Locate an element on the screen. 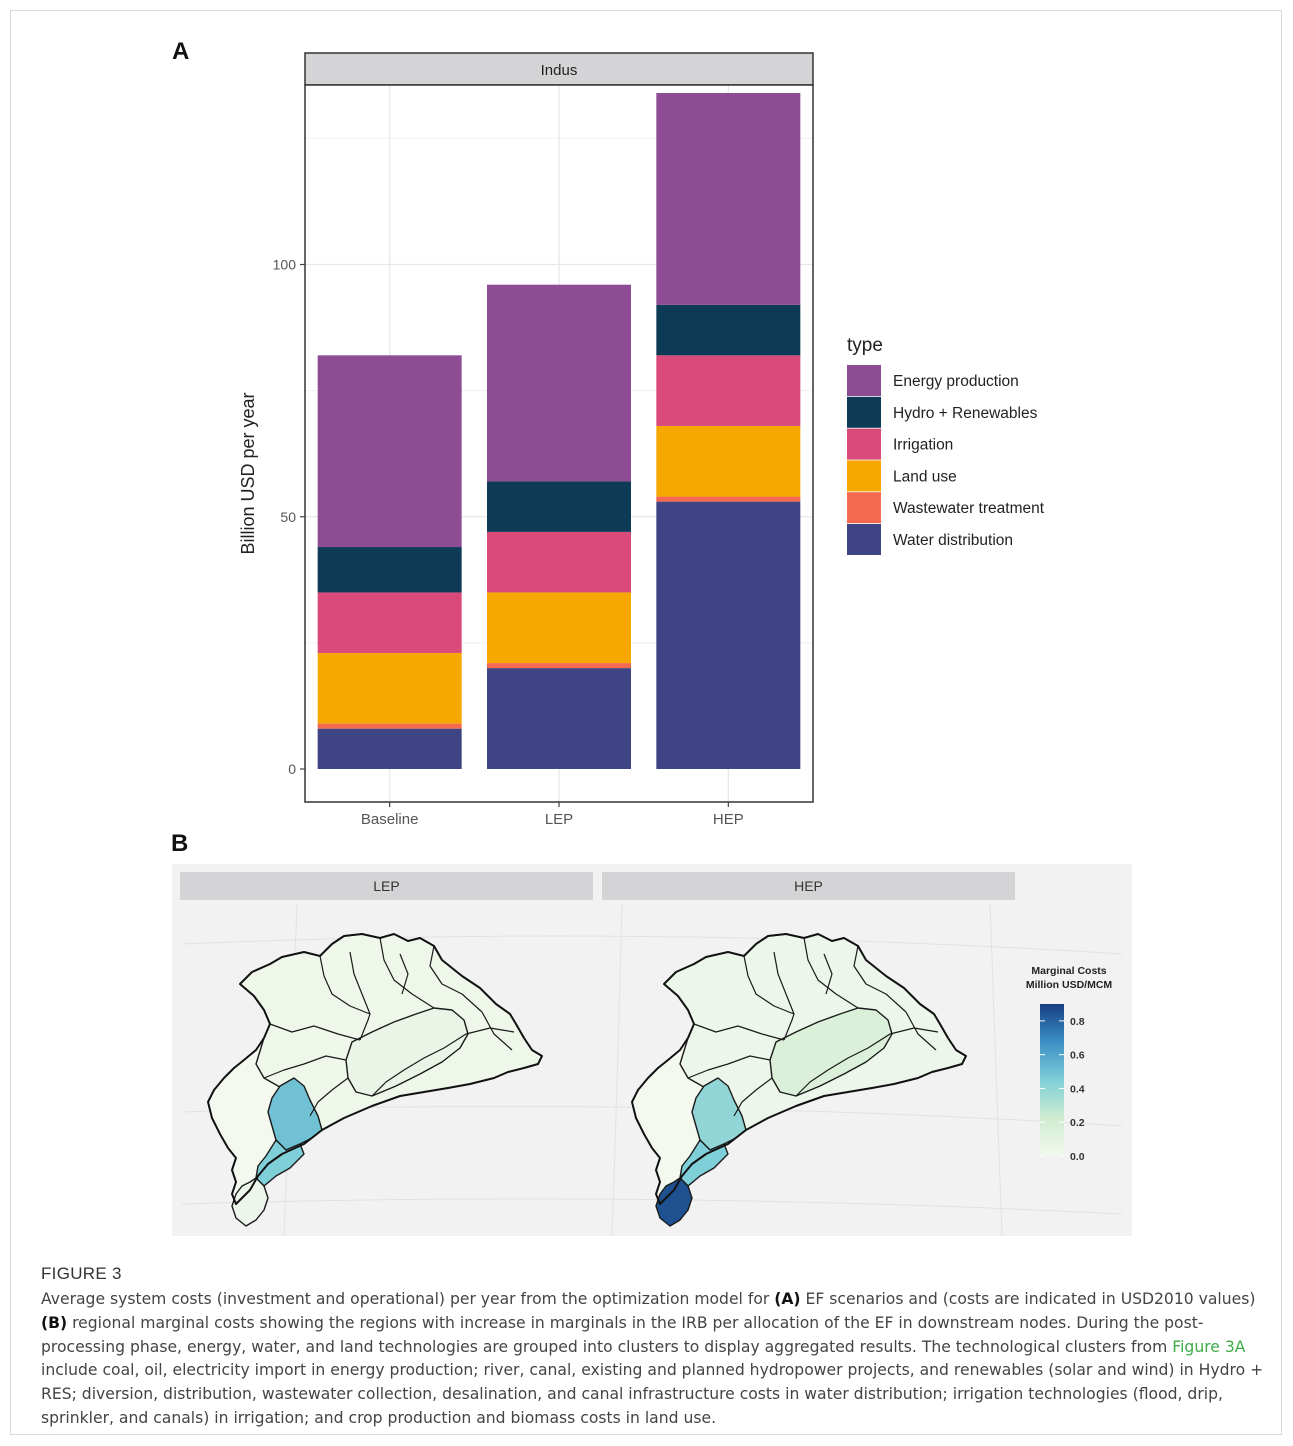 The width and height of the screenshot is (1293, 1446). y-tick-label: 0 is located at coordinates (292, 769).